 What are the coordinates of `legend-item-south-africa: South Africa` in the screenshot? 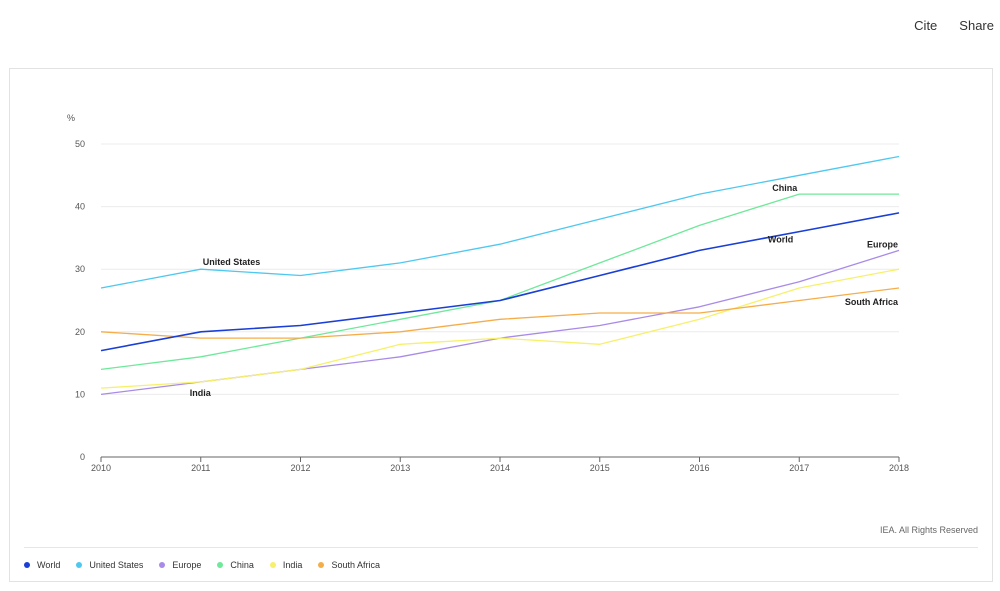 It's located at (349, 565).